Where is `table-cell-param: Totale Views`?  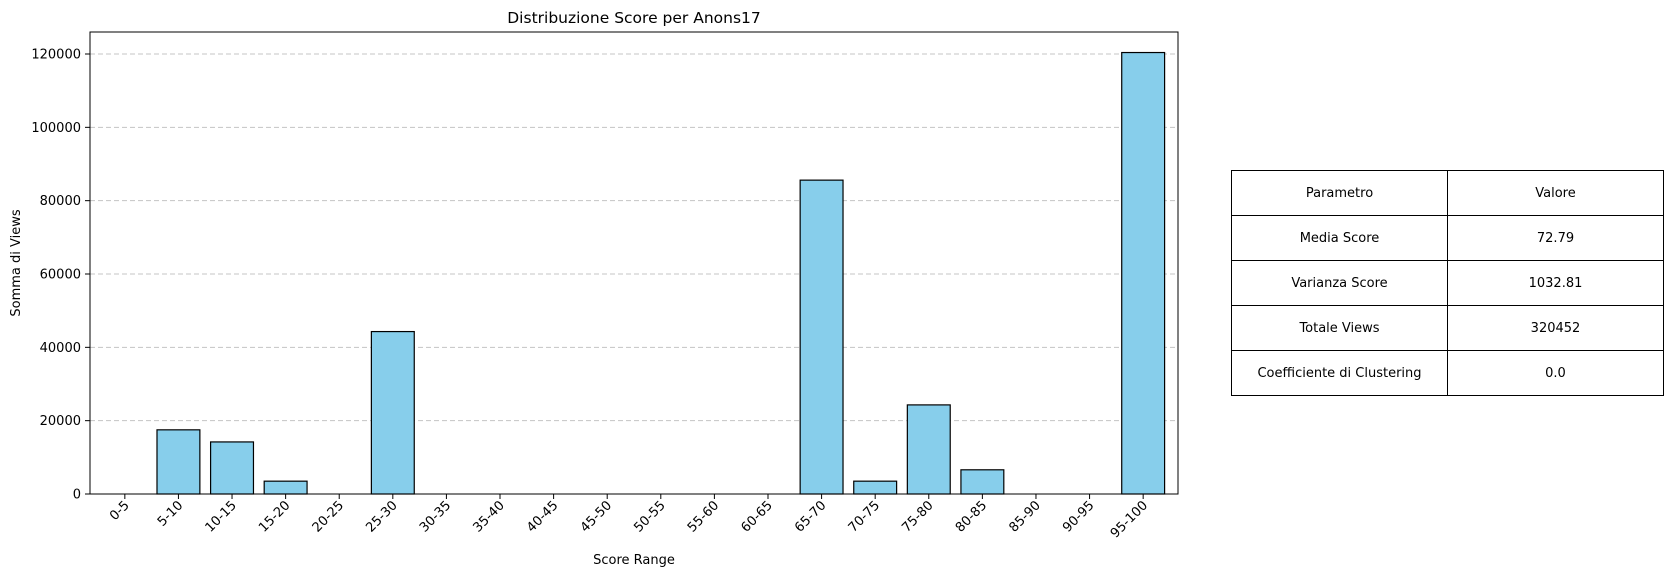 table-cell-param: Totale Views is located at coordinates (1339, 328).